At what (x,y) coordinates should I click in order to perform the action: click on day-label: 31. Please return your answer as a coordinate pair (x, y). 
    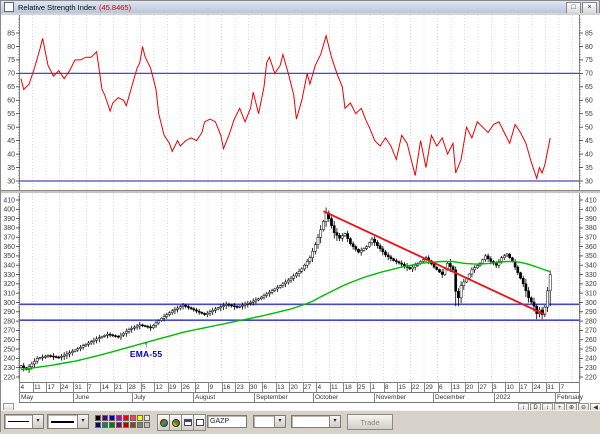
    Looking at the image, I should click on (551, 387).